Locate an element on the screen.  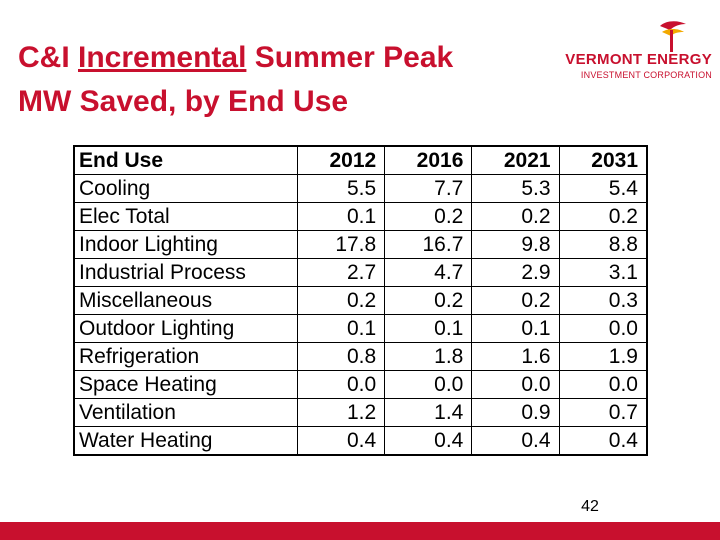
column-header: 2012 is located at coordinates (341, 160).